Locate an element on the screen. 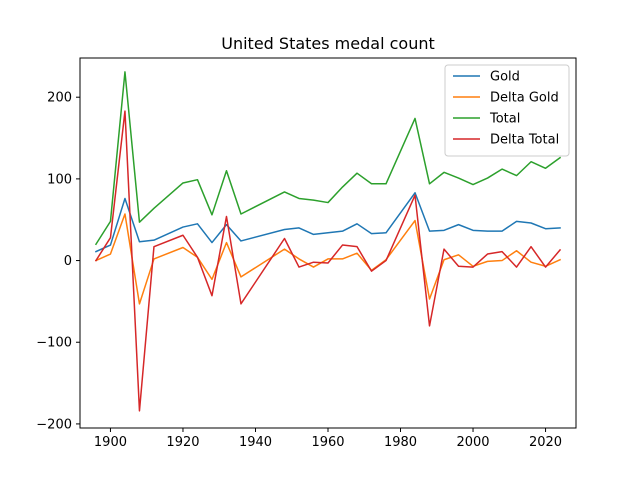  legend: Gold Delta Gold Total Delta Total is located at coordinates (507, 110).